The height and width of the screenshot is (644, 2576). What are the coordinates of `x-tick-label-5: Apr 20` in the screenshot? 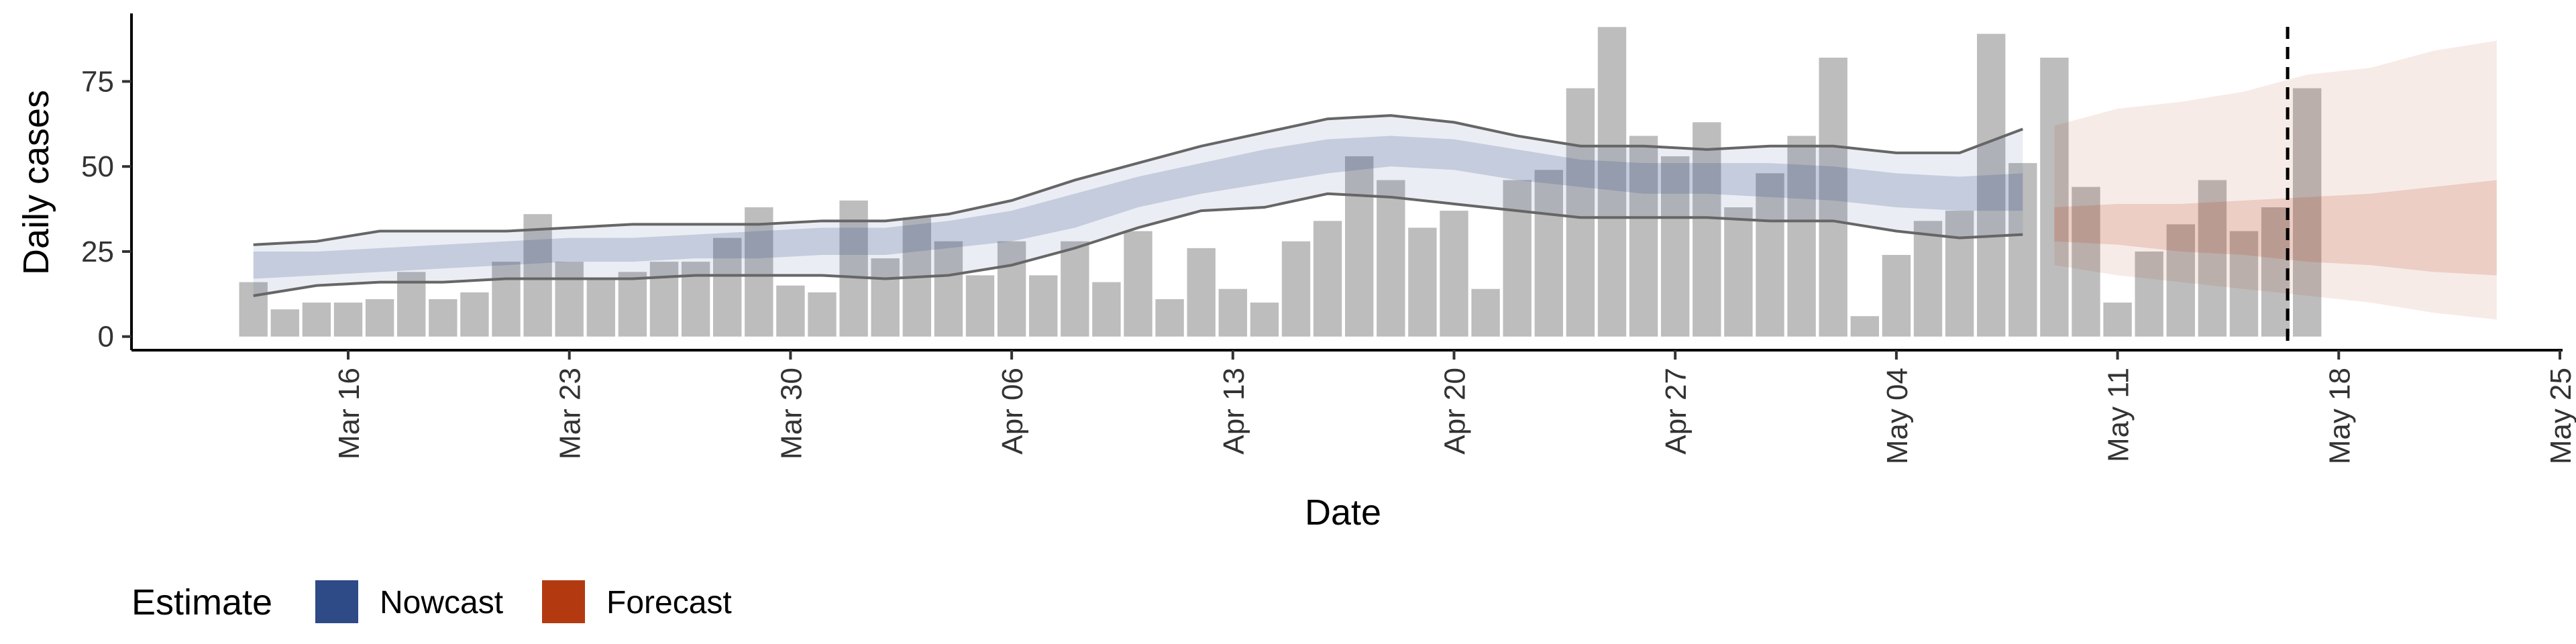 It's located at (1455, 411).